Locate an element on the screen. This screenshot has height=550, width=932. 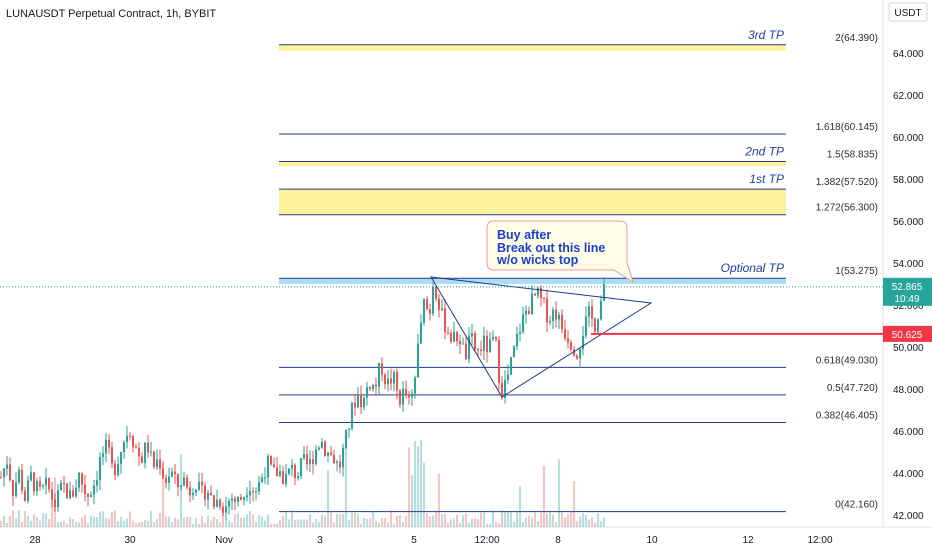
price-tick-label: 58.000 is located at coordinates (908, 180).